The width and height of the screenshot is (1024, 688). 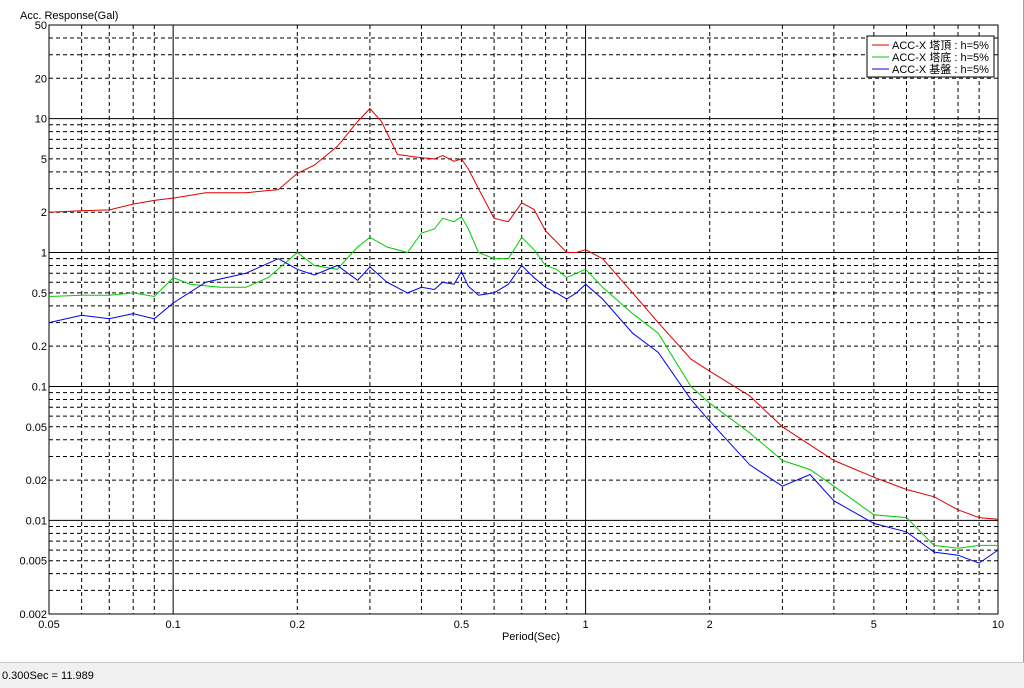 What do you see at coordinates (33, 615) in the screenshot?
I see `y-tick-label: 0.002` at bounding box center [33, 615].